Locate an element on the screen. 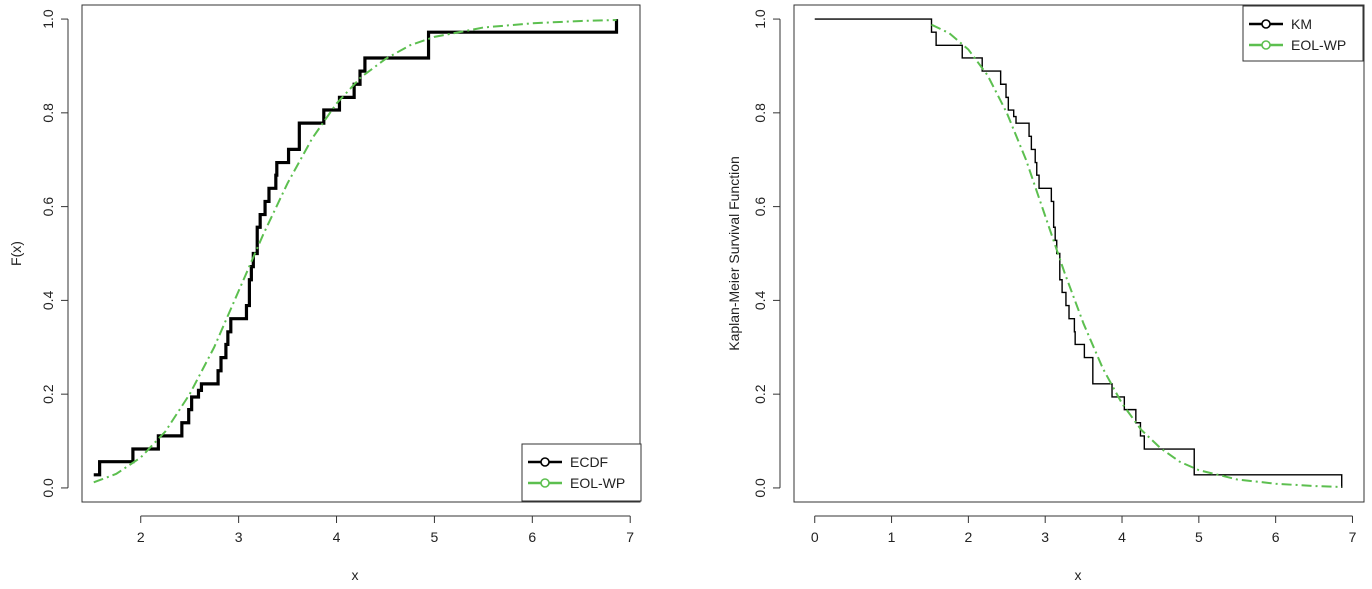  left-x-tick-label: 4 is located at coordinates (337, 537).